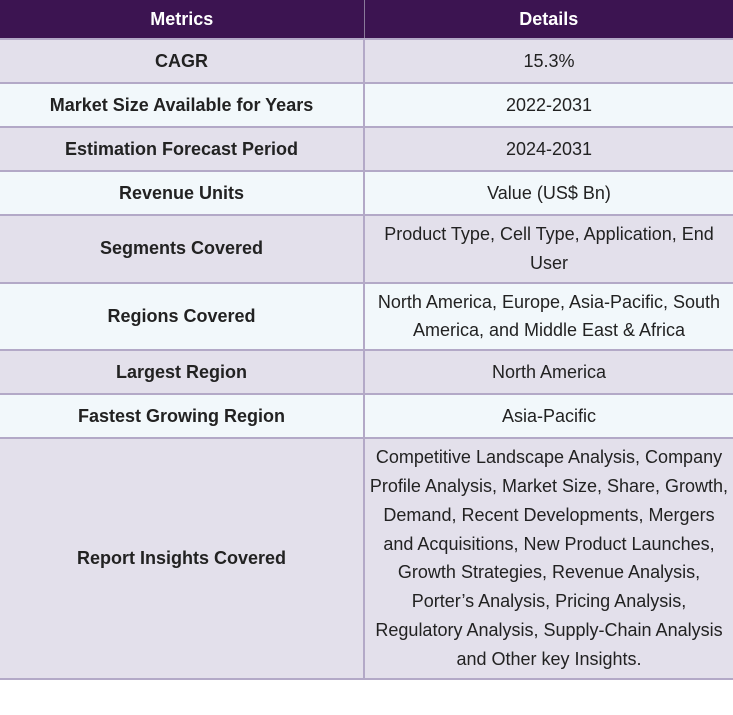 The height and width of the screenshot is (715, 733). I want to click on table-row: Fastest Growing Region Asia-Pacific, so click(366, 416).